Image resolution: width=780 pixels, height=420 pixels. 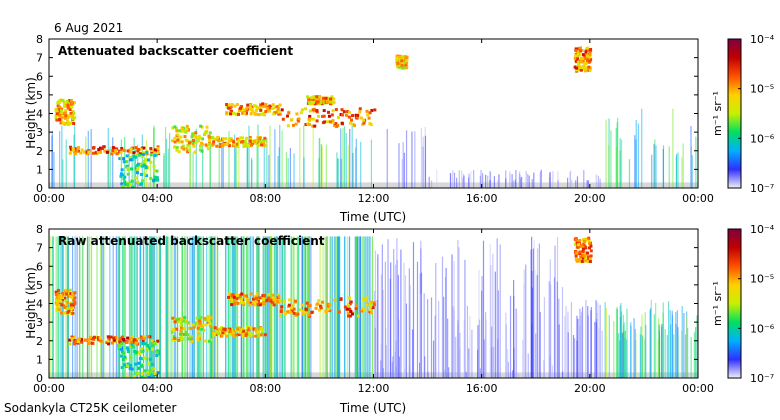 What do you see at coordinates (39, 248) in the screenshot?
I see `y-tick-label: 7` at bounding box center [39, 248].